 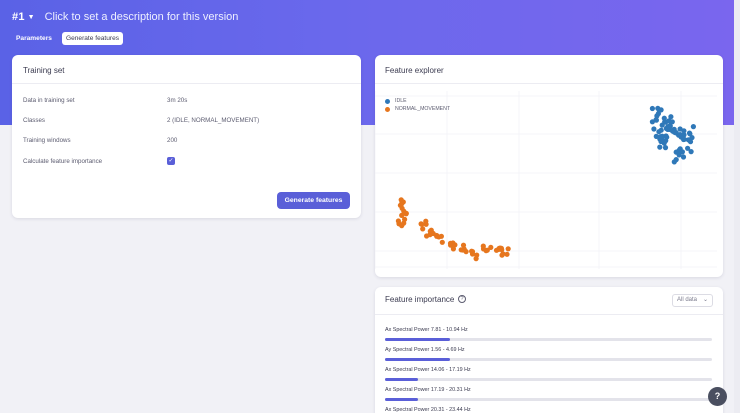 What do you see at coordinates (313, 200) in the screenshot?
I see `generate-features-button: Generate features` at bounding box center [313, 200].